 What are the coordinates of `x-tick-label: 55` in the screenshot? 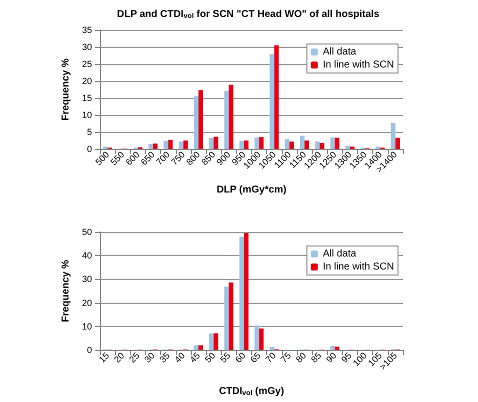 It's located at (225, 357).